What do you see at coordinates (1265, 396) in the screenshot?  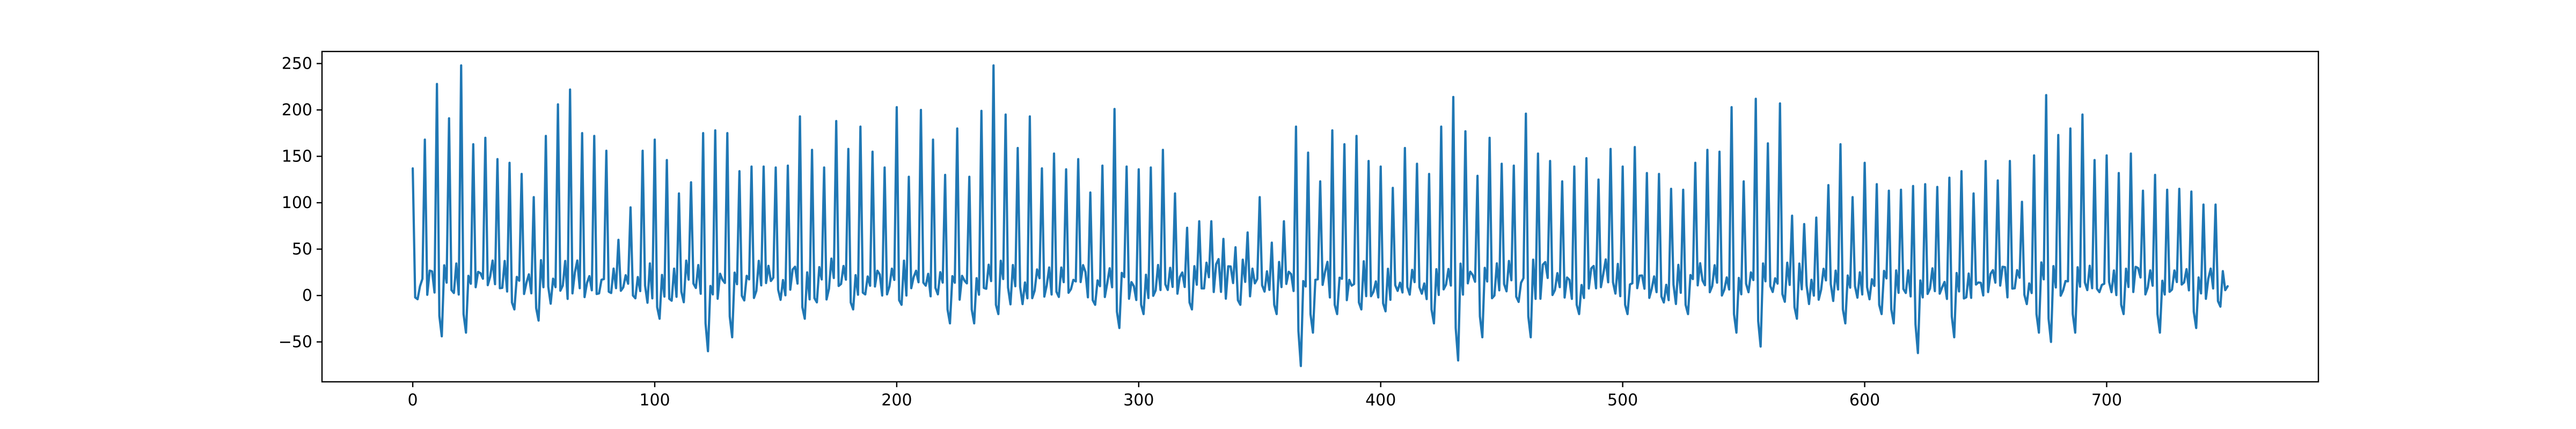 I see `x-axis: 0 100 200 300 400 500 600 700` at bounding box center [1265, 396].